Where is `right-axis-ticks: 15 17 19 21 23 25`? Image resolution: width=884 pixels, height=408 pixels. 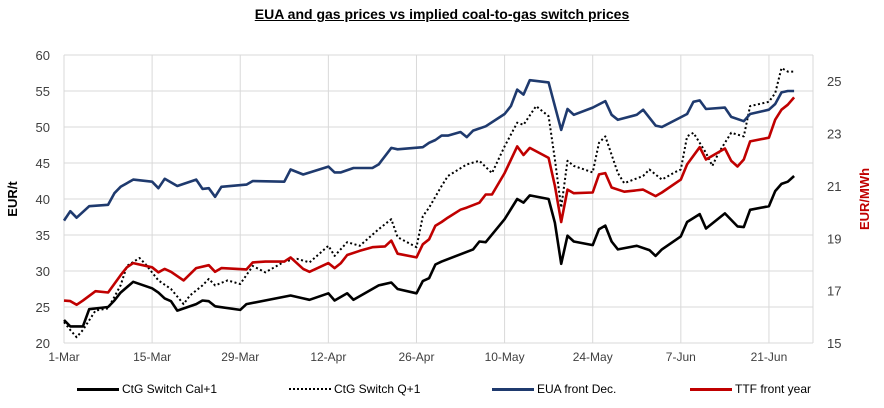
right-axis-ticks: 15 17 19 21 23 25 is located at coordinates (834, 212).